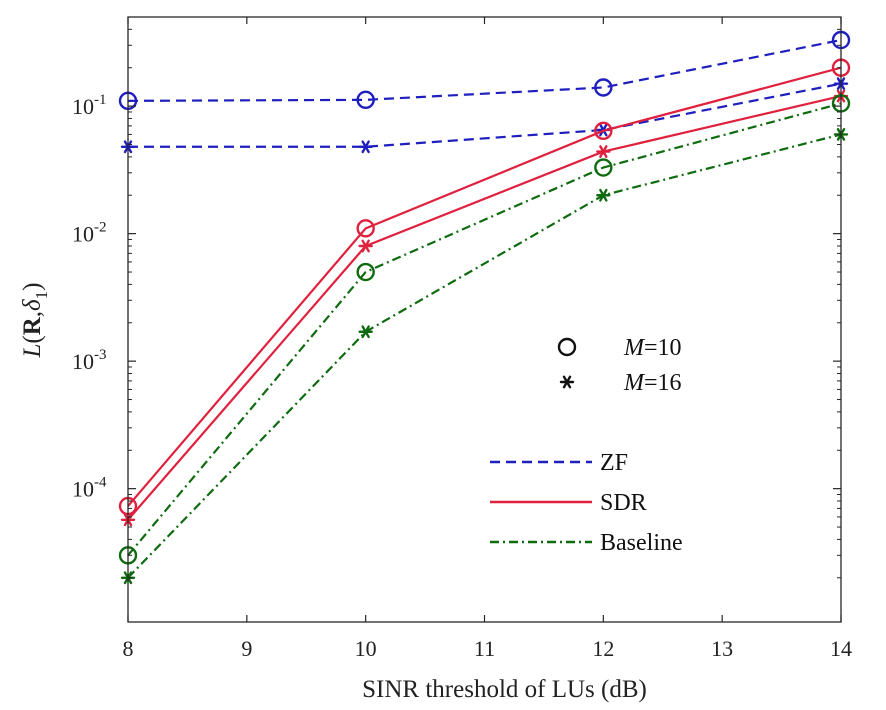  I want to click on x-tick-label: 9, so click(246, 648).